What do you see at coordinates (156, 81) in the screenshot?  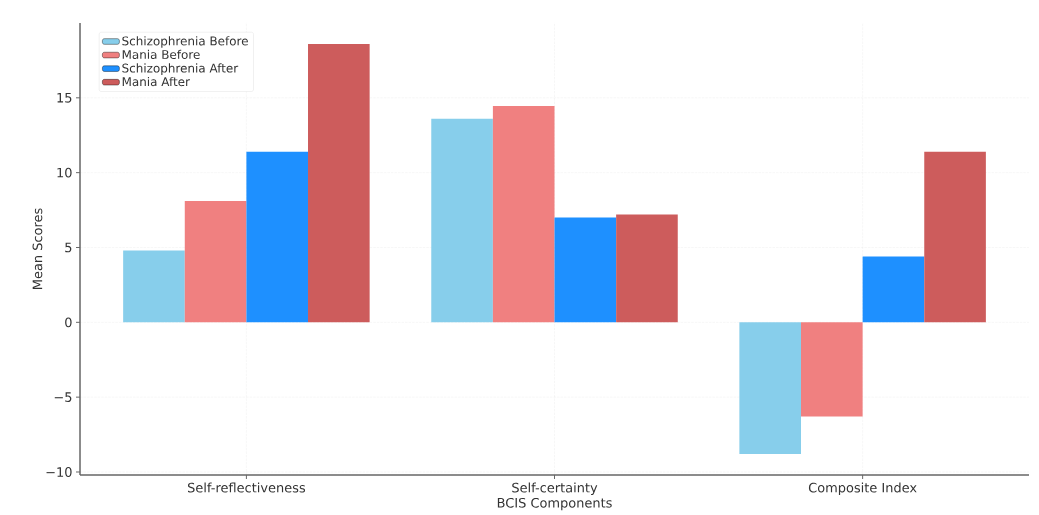 I see `legend-label: Mania After` at bounding box center [156, 81].